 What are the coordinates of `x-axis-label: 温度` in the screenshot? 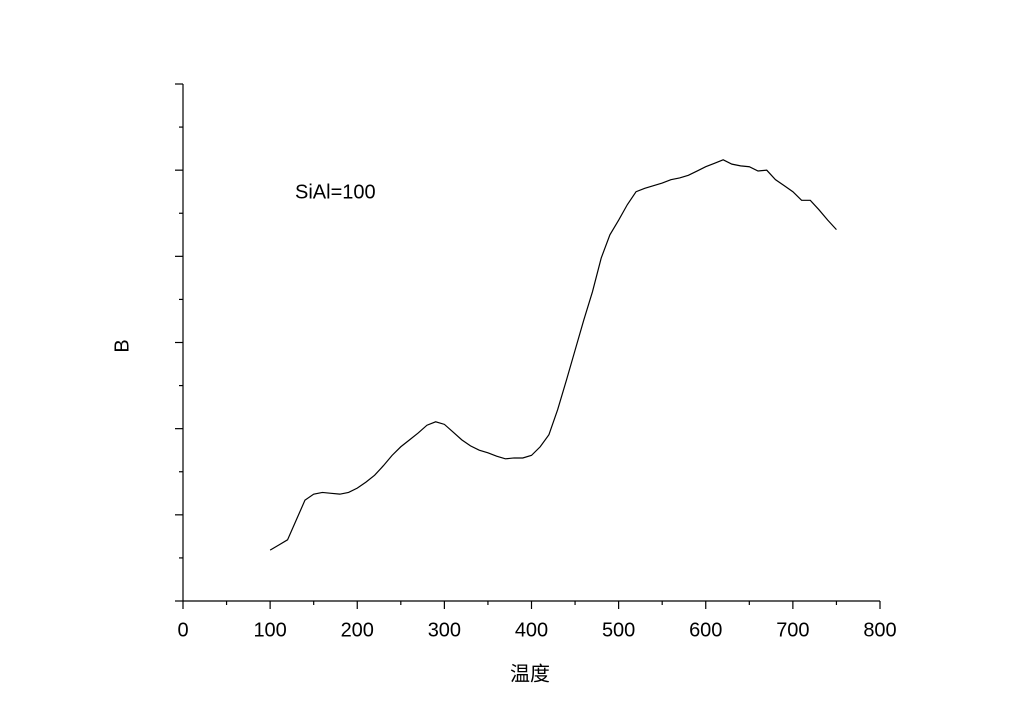 It's located at (530, 674).